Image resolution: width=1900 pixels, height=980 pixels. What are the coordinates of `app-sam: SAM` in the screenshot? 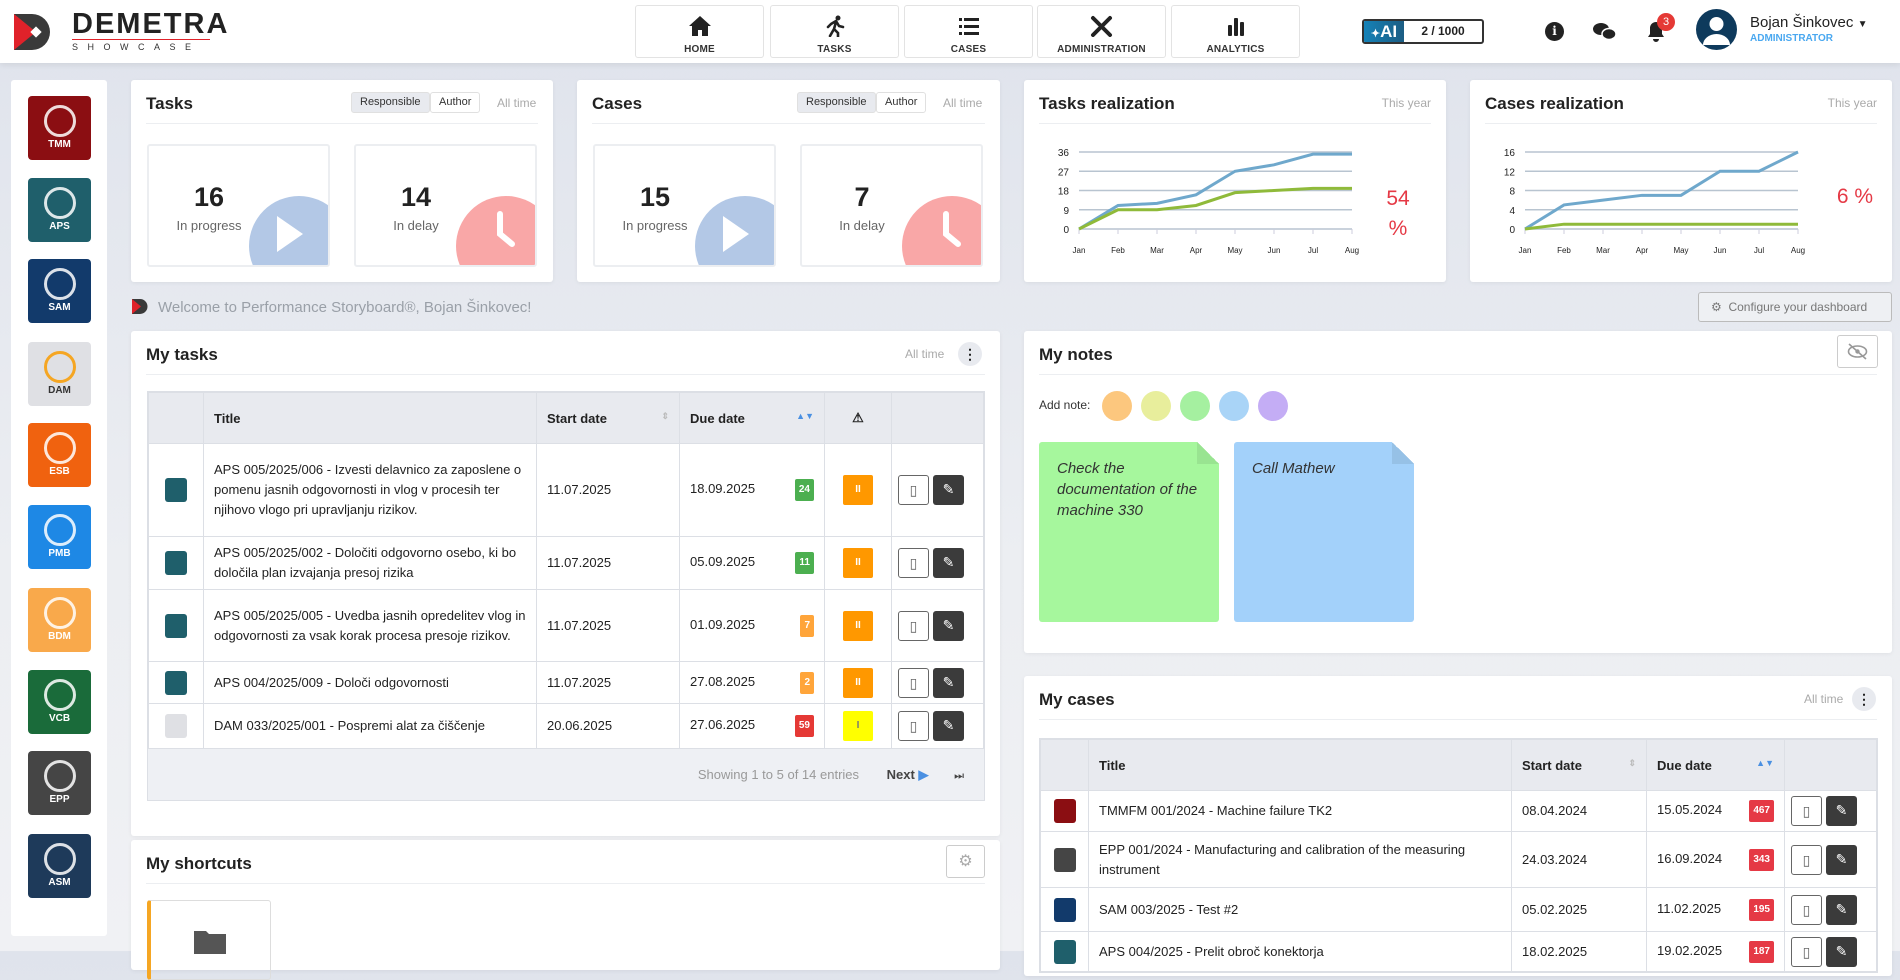 It's located at (59, 291).